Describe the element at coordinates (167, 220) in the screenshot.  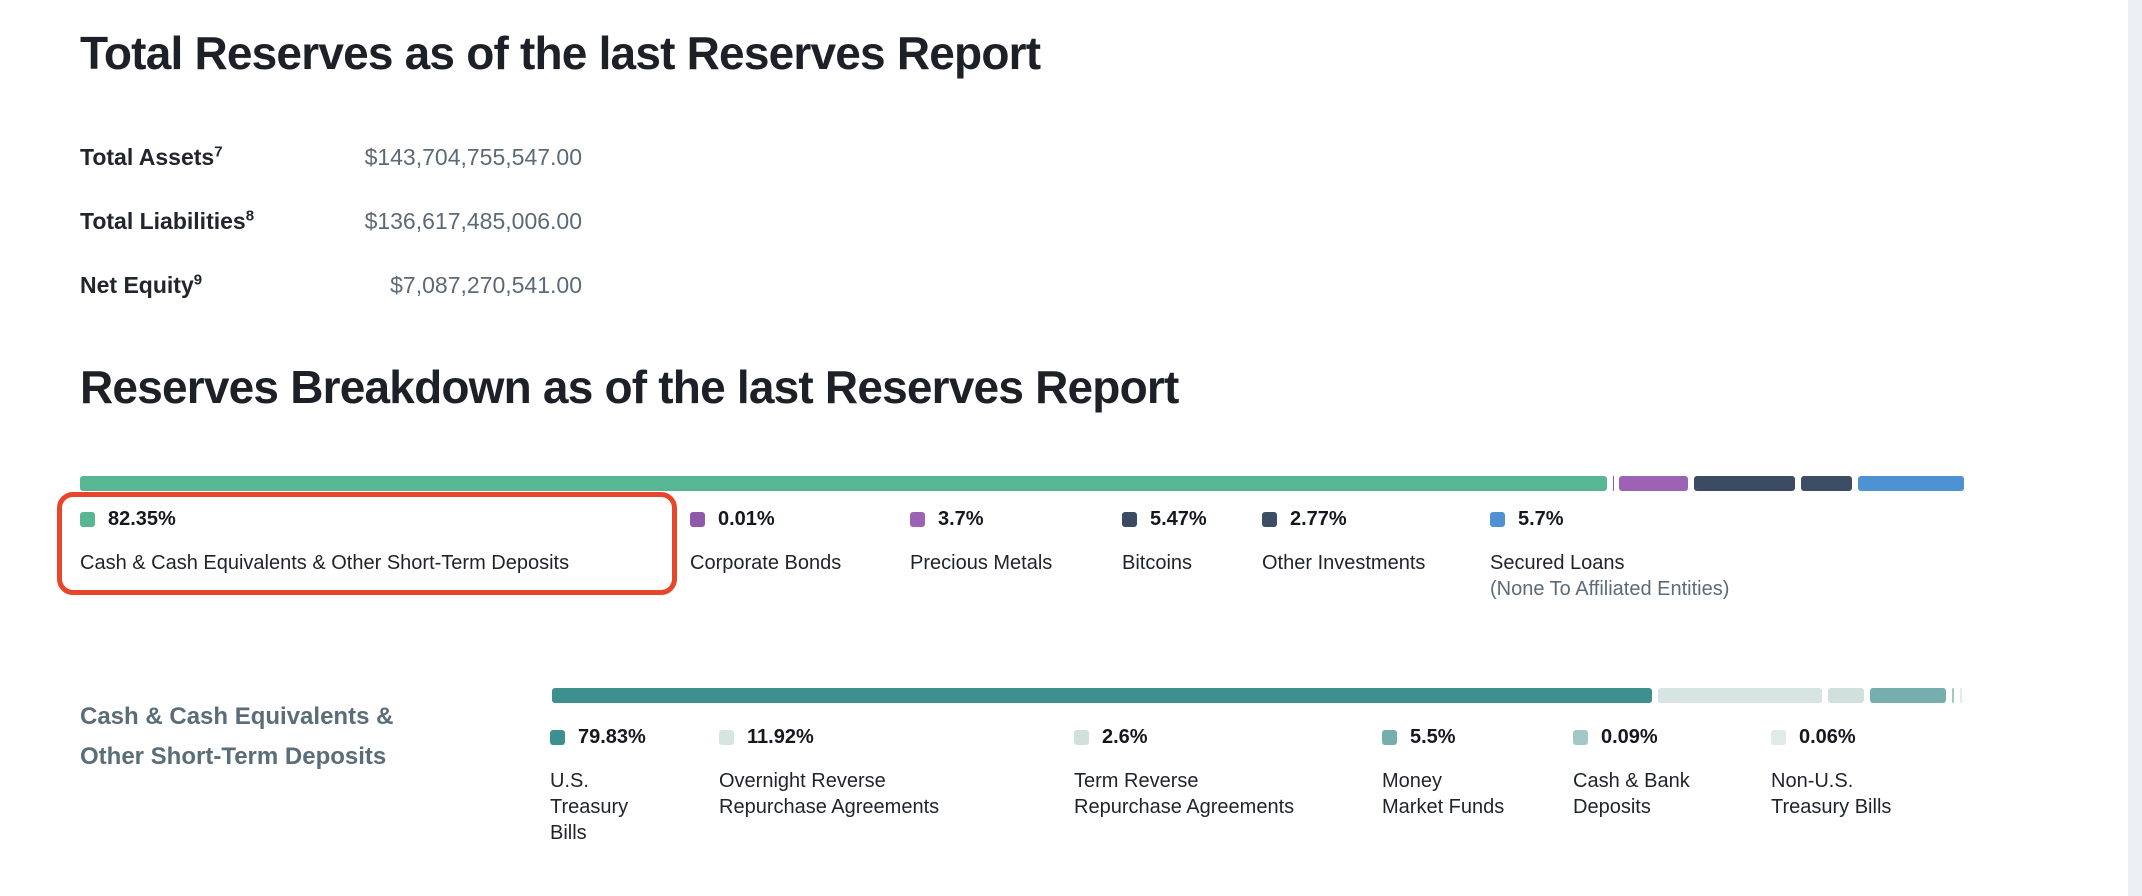
I see `stat-label-total-liabilities: Total Liabilities8` at that location.